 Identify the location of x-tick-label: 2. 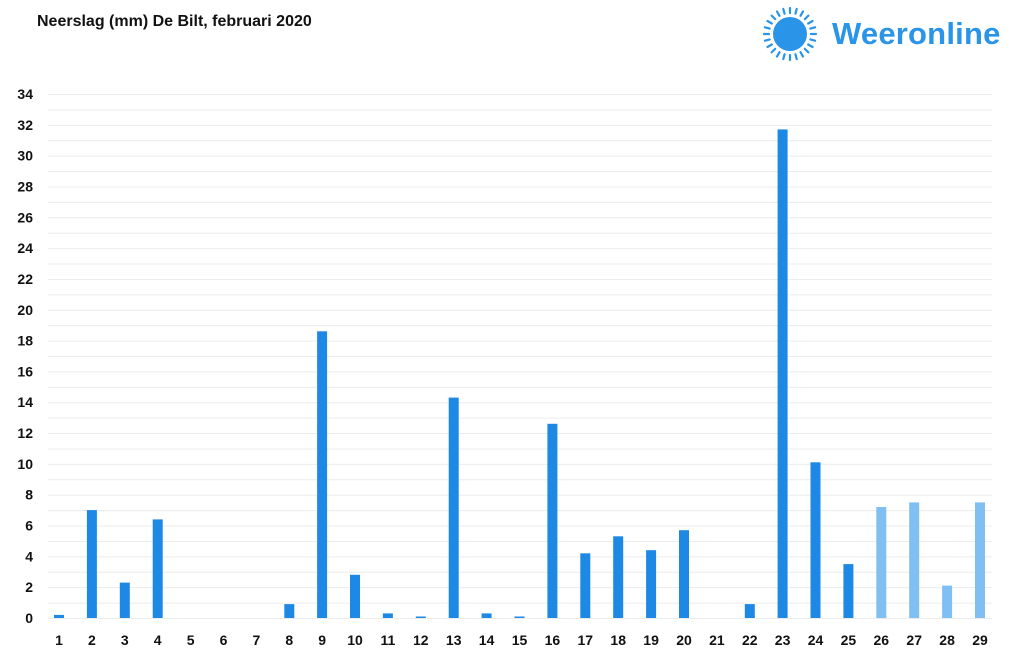
(92, 640).